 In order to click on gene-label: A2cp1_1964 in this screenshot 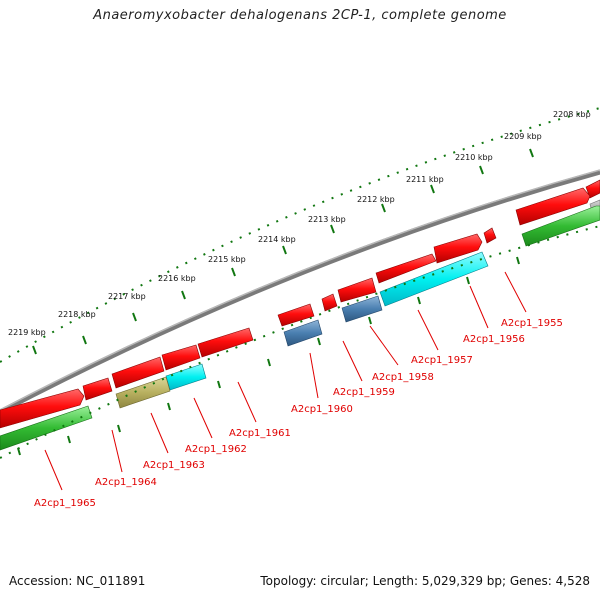, I will do `click(126, 482)`.